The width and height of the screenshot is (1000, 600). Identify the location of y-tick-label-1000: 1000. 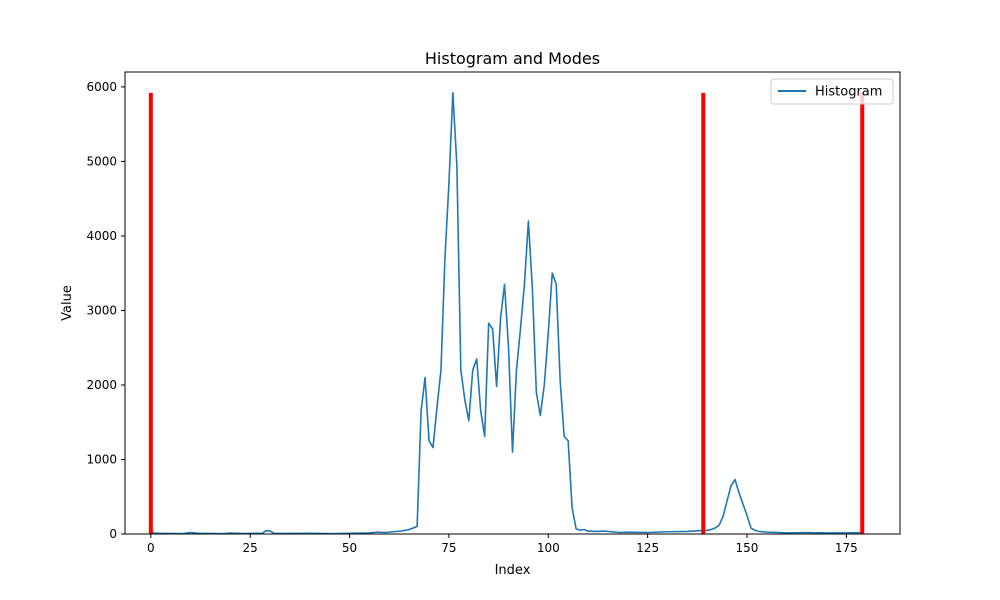
(101, 459).